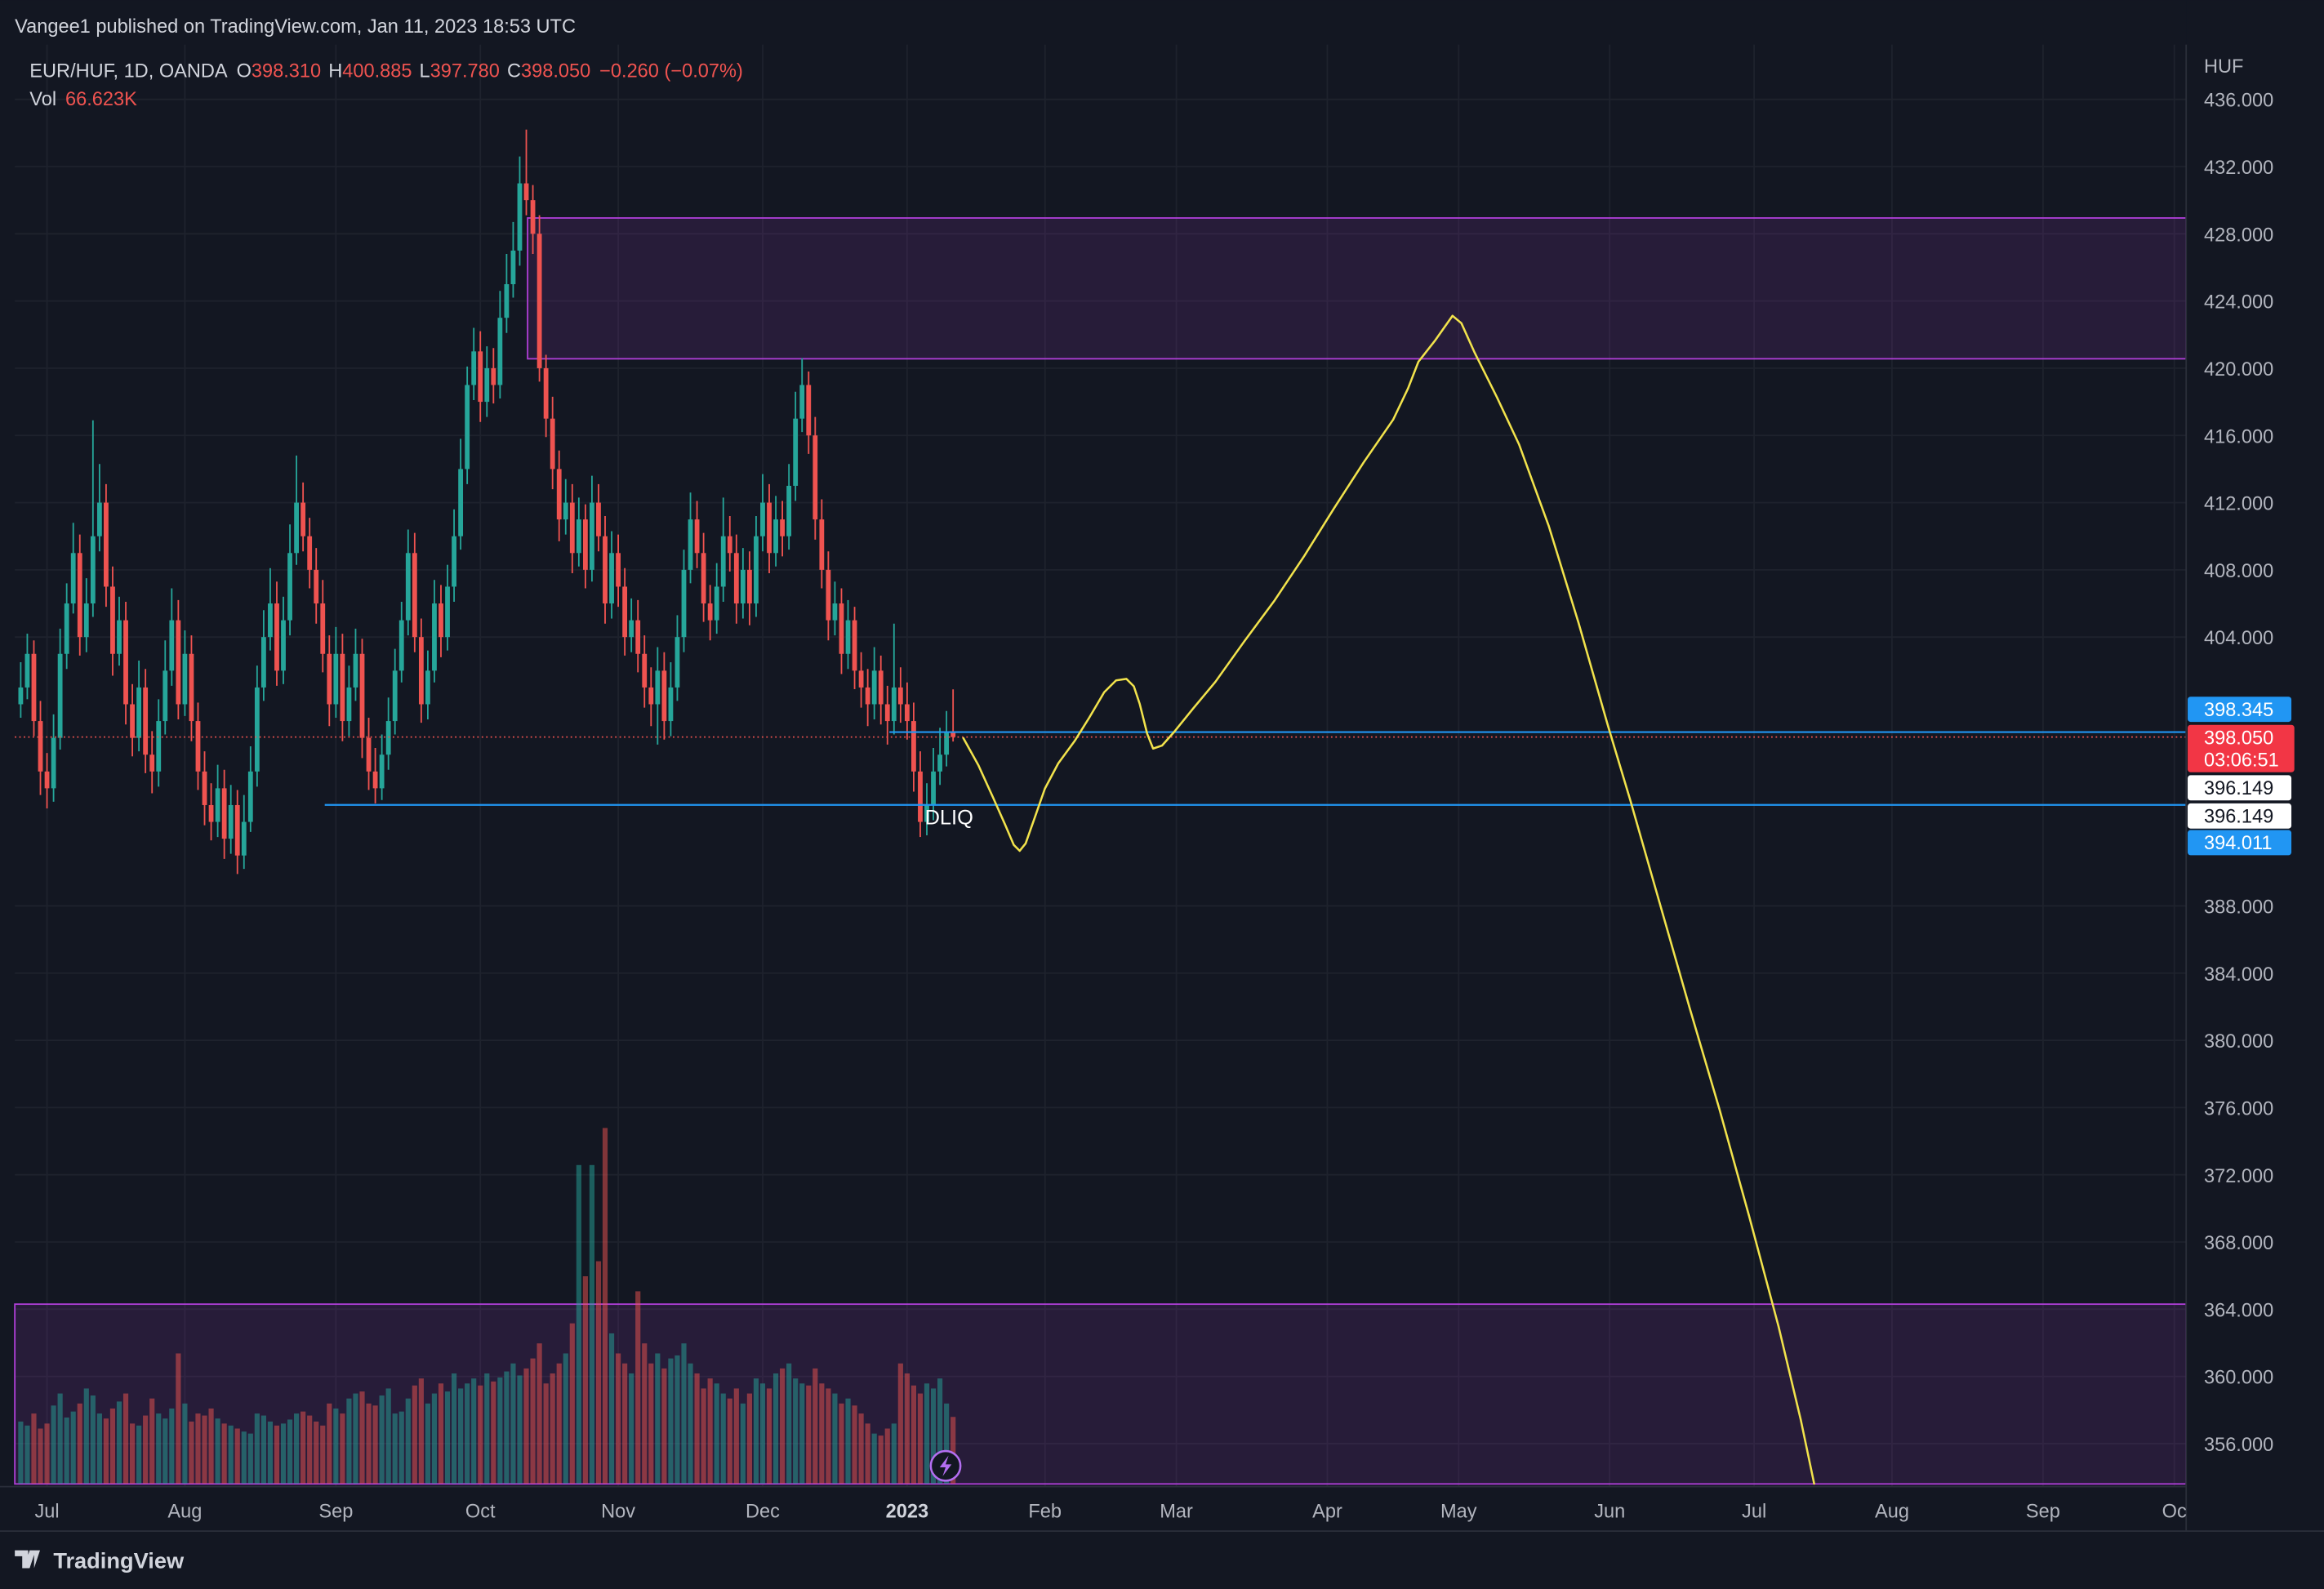 The height and width of the screenshot is (1589, 2324). Describe the element at coordinates (1045, 1511) in the screenshot. I see `x-tick-label: Feb` at that location.